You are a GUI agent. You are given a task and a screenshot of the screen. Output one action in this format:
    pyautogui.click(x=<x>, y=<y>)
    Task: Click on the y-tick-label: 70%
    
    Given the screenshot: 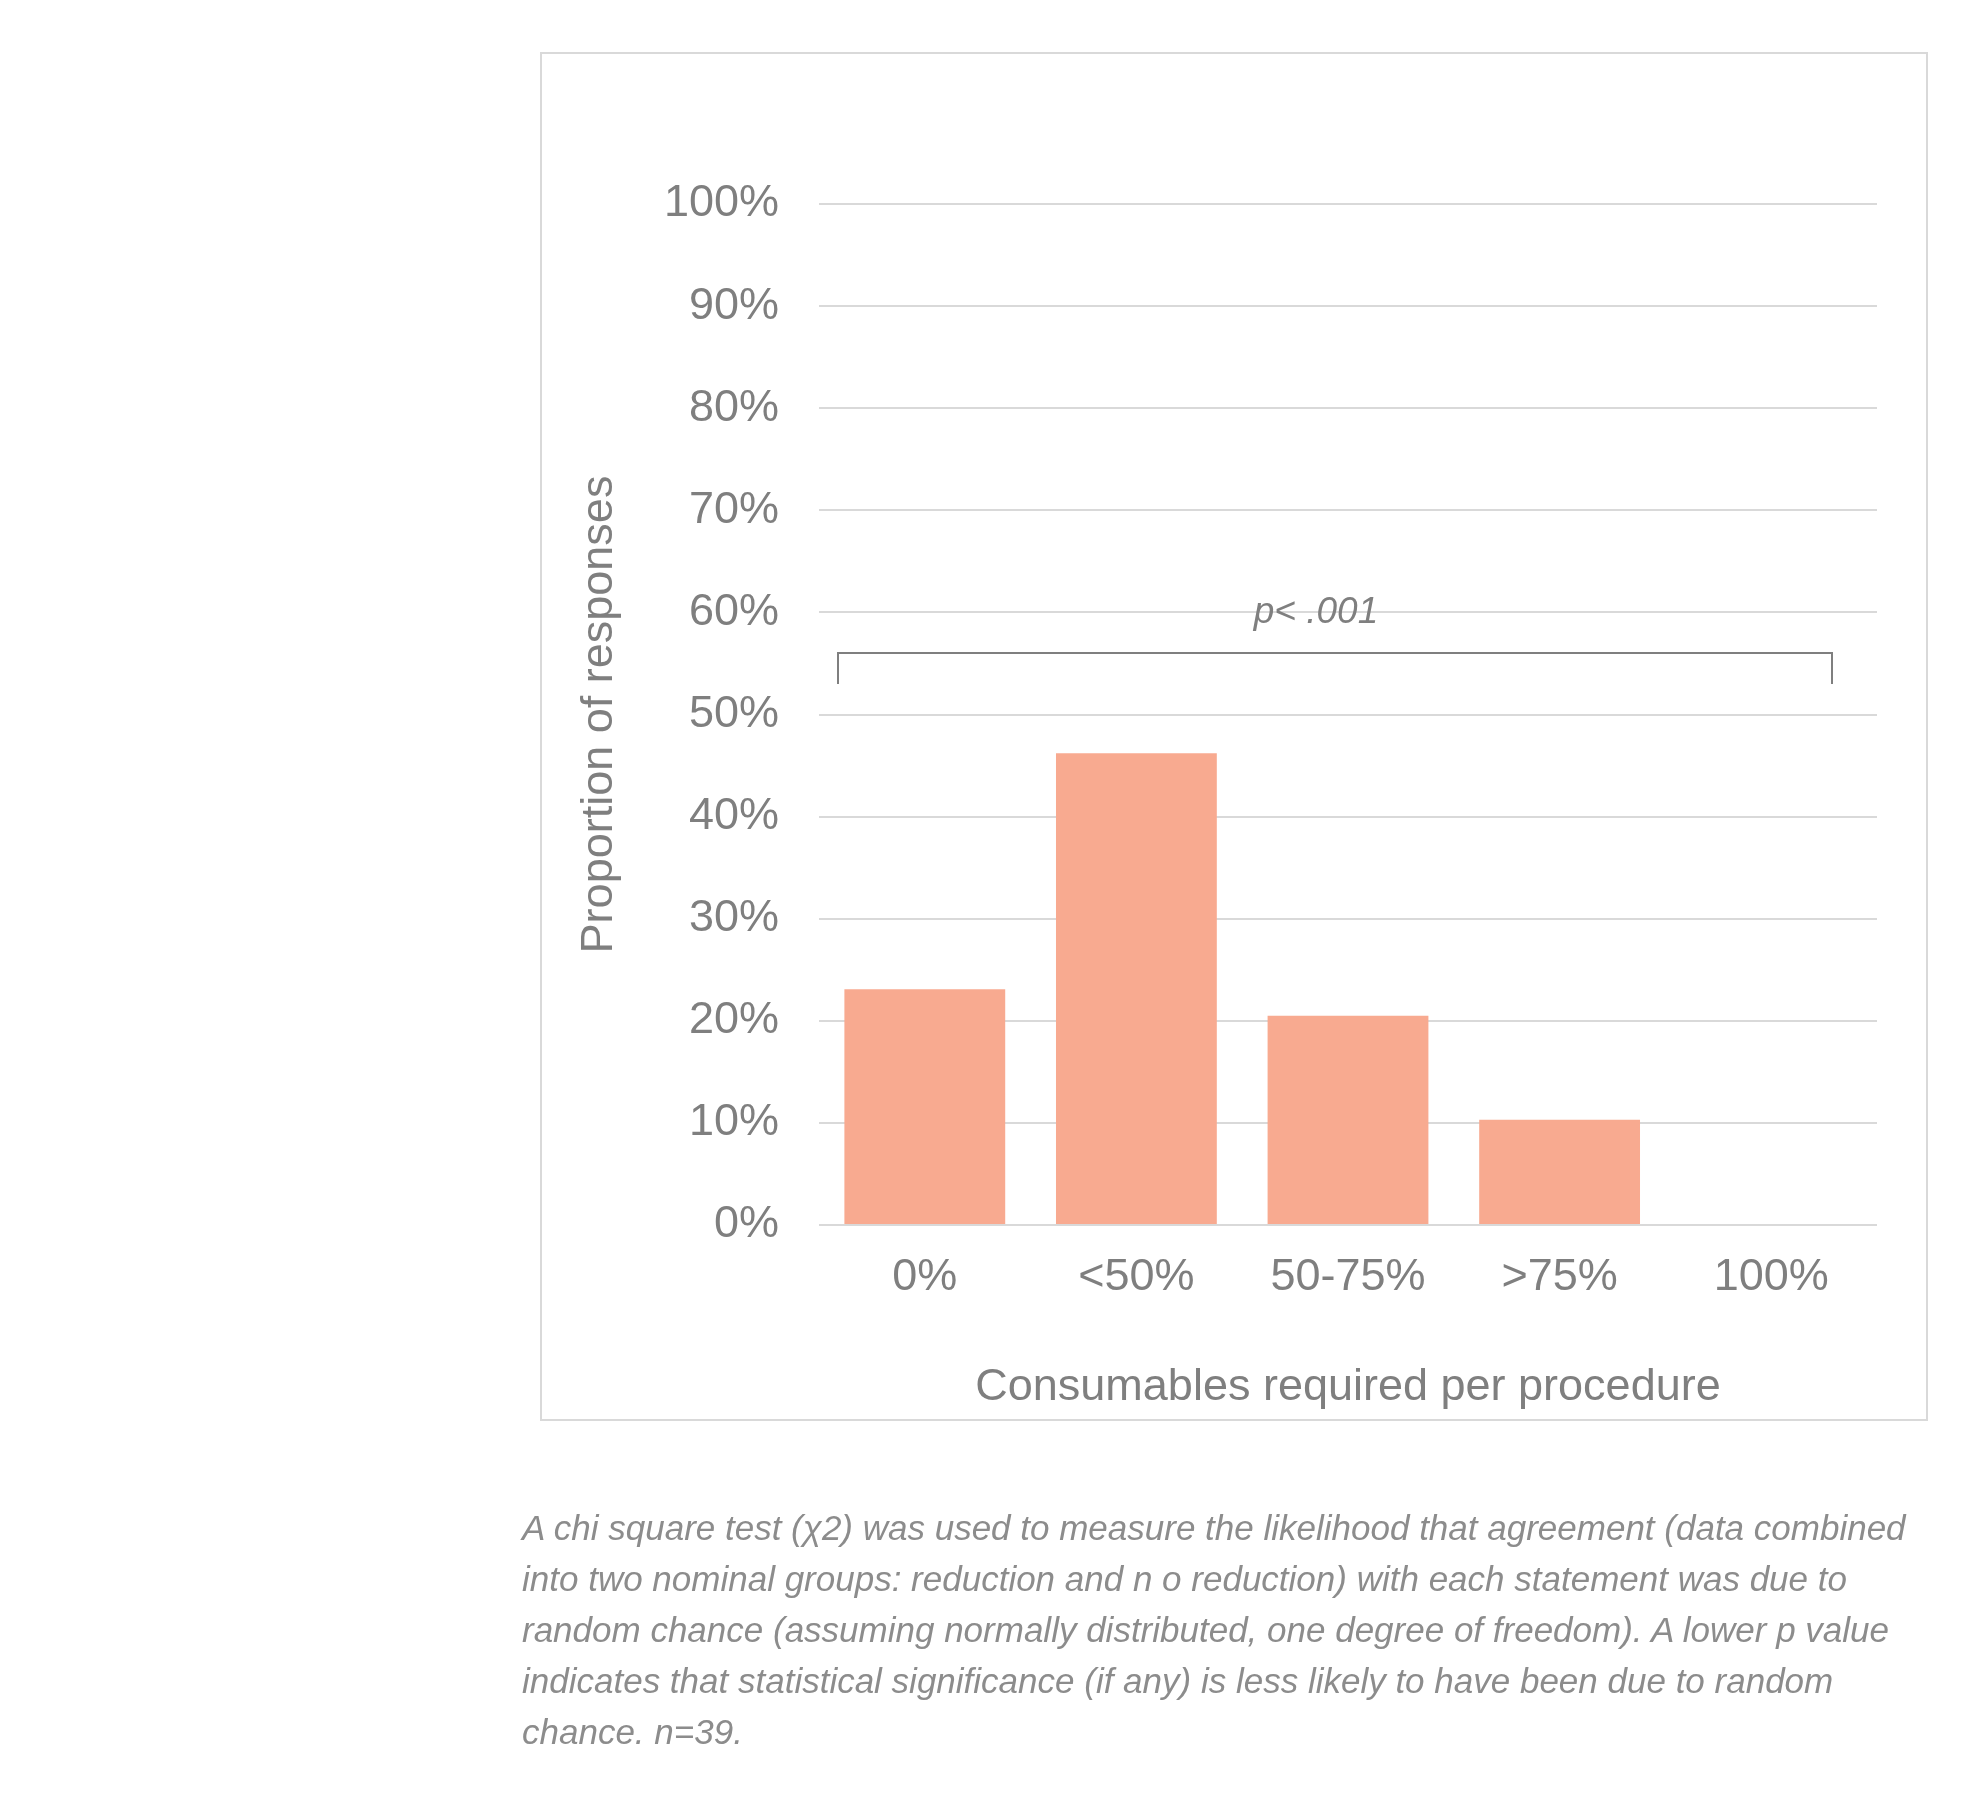 What is the action you would take?
    pyautogui.click(x=733, y=507)
    